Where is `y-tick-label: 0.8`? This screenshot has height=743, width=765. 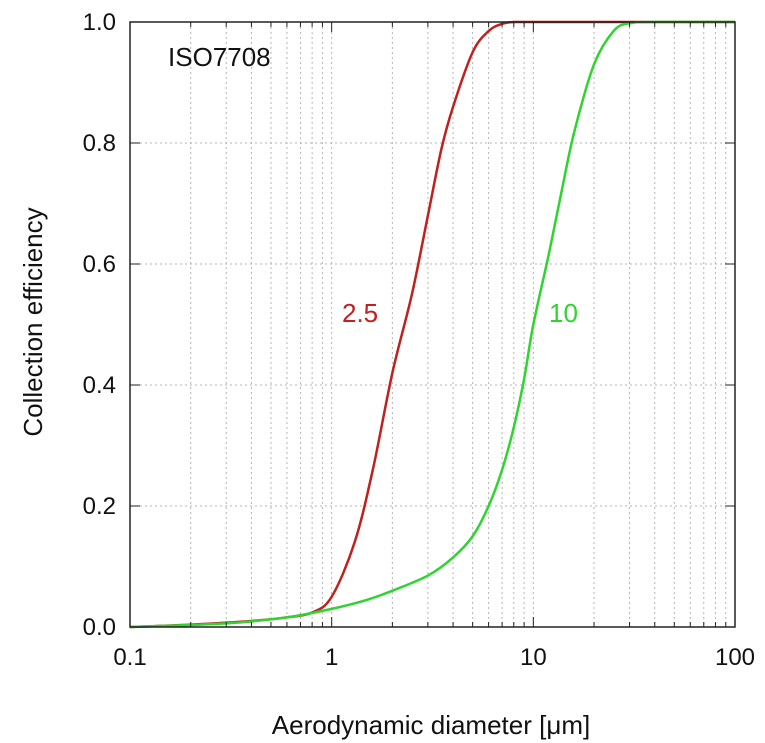
y-tick-label: 0.8 is located at coordinates (99, 143).